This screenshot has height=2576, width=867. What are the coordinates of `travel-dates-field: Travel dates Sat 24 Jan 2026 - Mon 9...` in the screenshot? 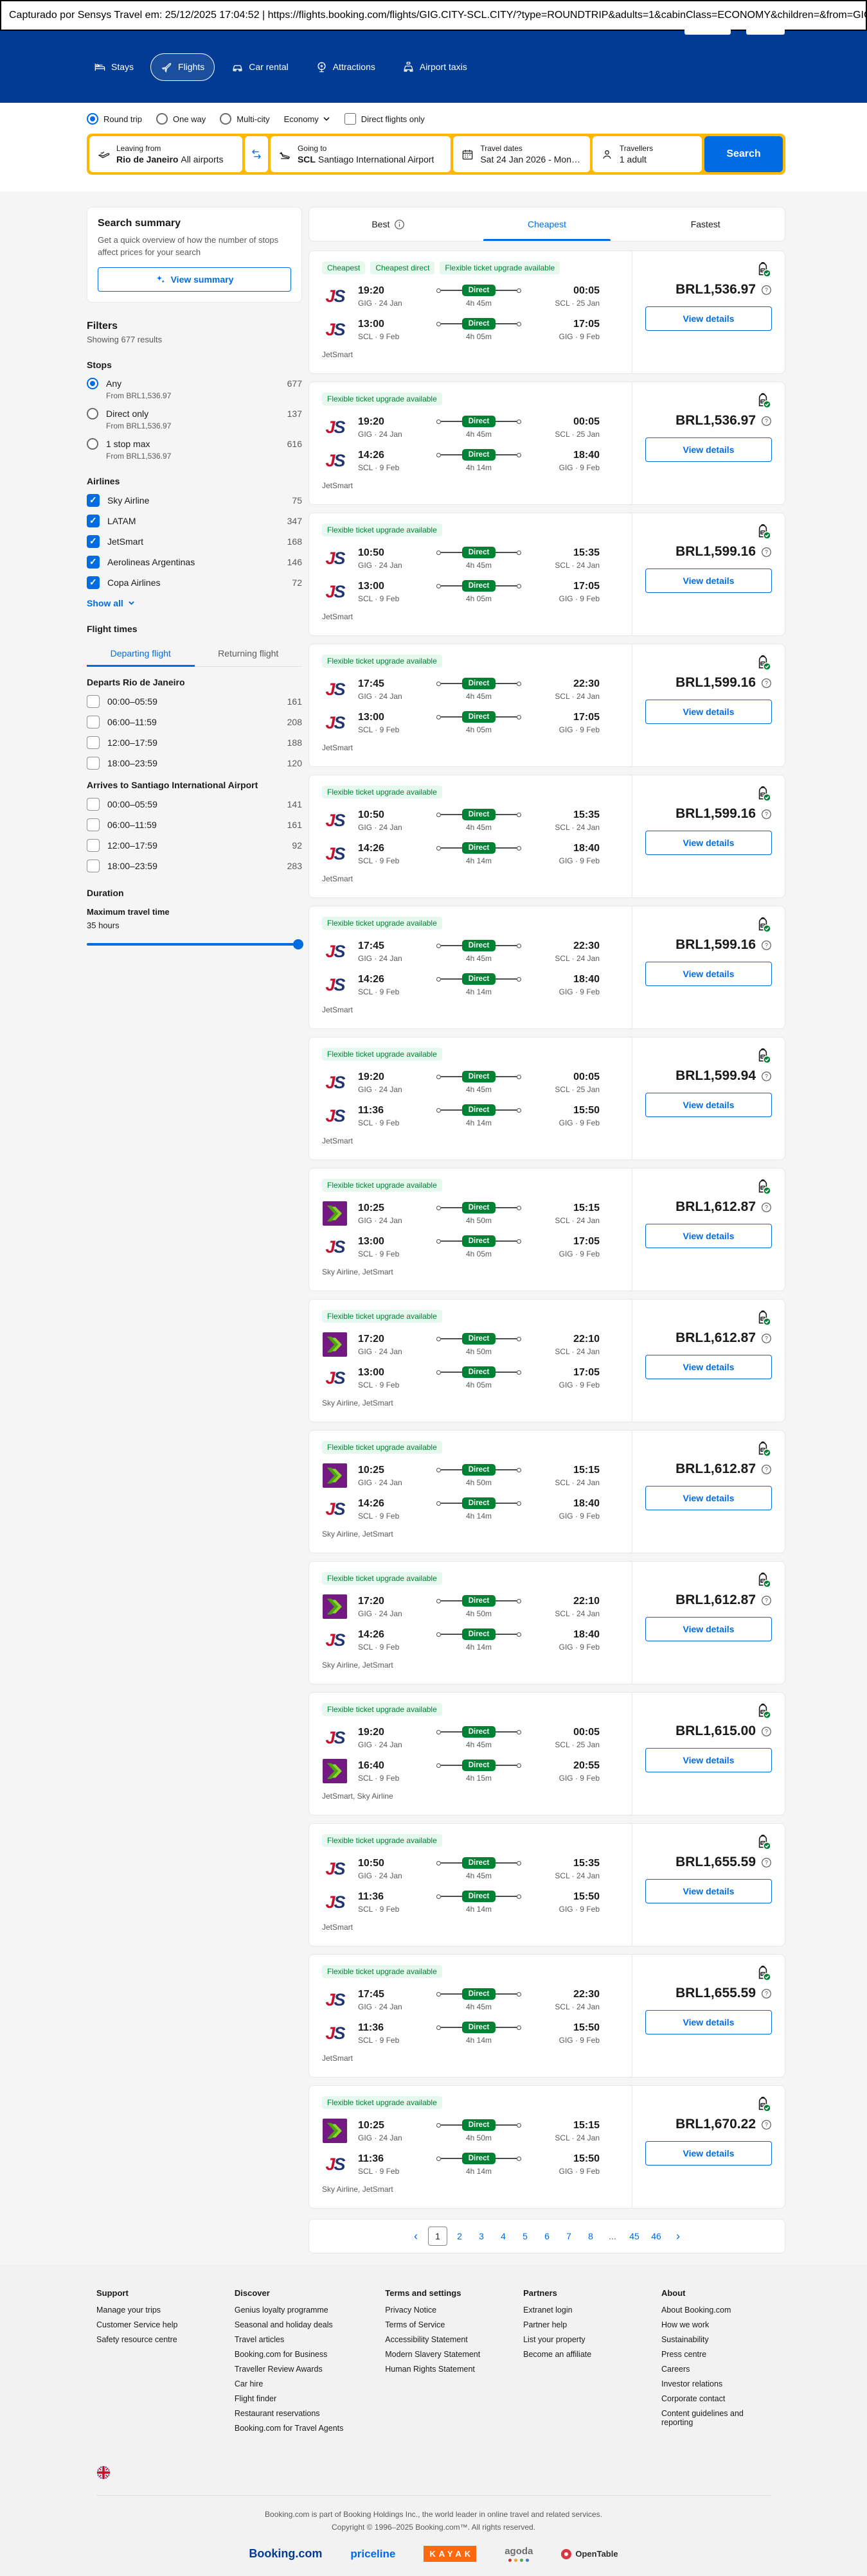 It's located at (521, 154).